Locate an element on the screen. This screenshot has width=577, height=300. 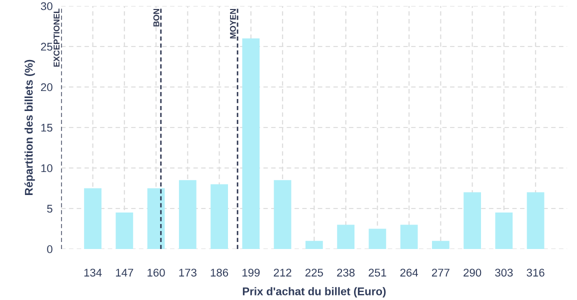
x-tick-label: 316 is located at coordinates (535, 272).